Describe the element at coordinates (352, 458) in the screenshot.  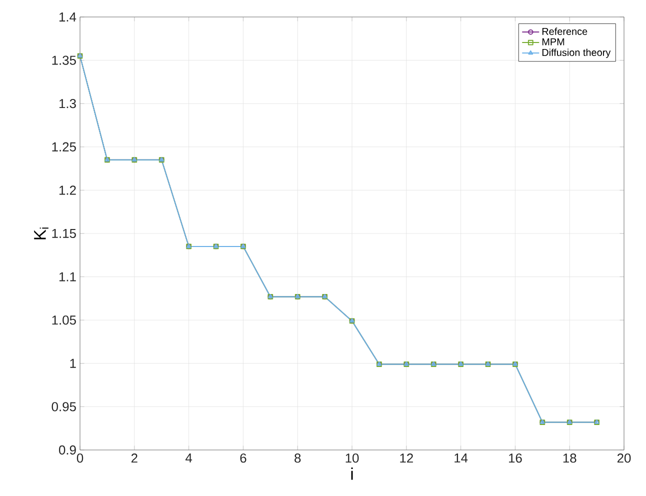
I see `x-tick-label: 10` at that location.